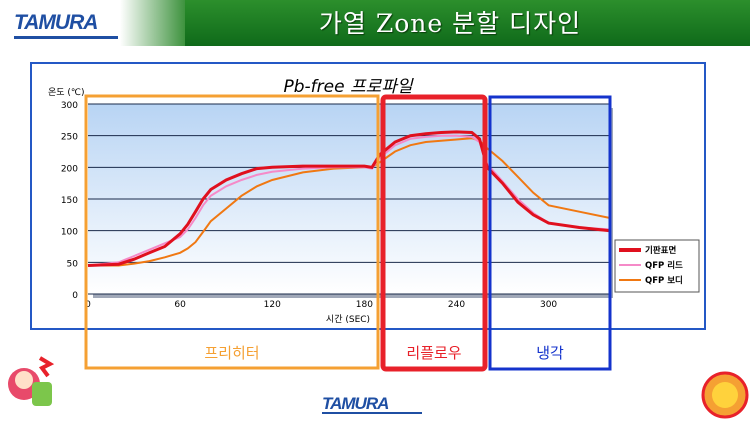 Image resolution: width=750 pixels, height=422 pixels. I want to click on y-tick-label: 250, so click(69, 138).